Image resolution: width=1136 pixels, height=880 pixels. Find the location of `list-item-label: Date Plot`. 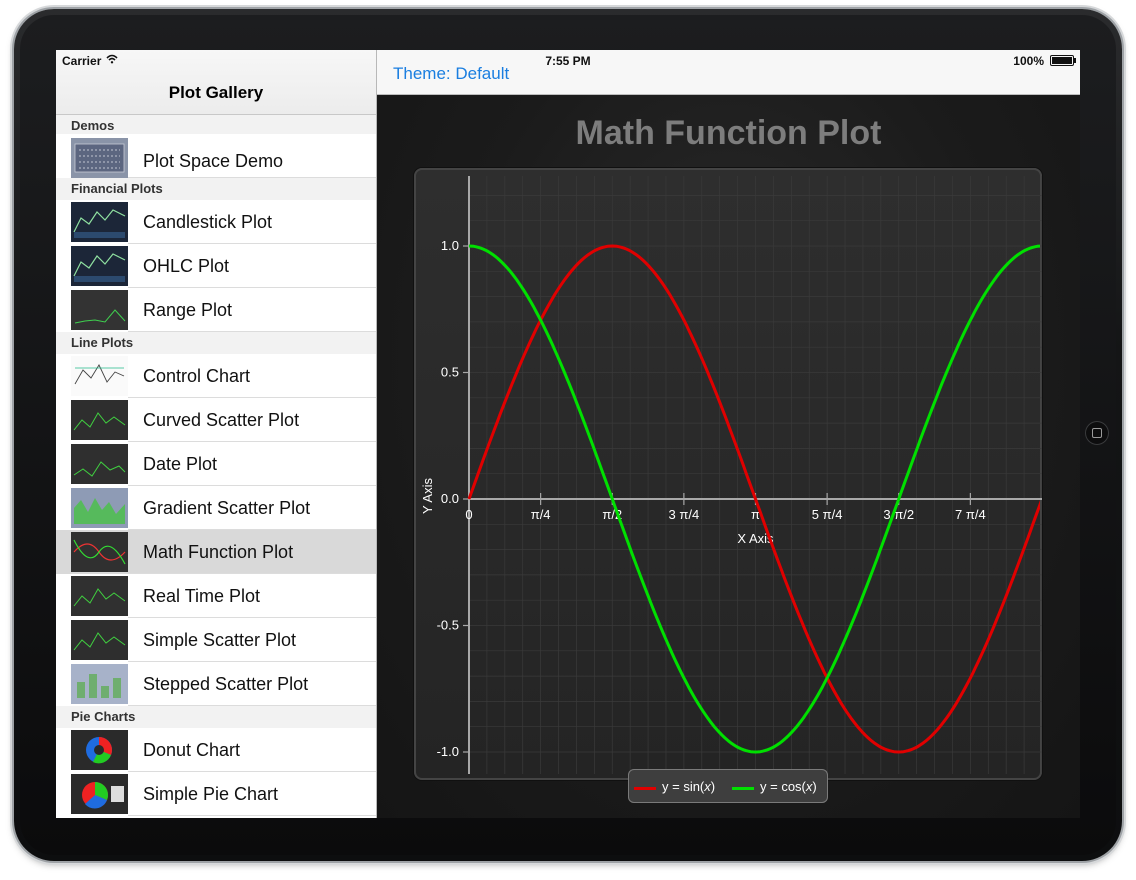

list-item-label: Date Plot is located at coordinates (180, 464).